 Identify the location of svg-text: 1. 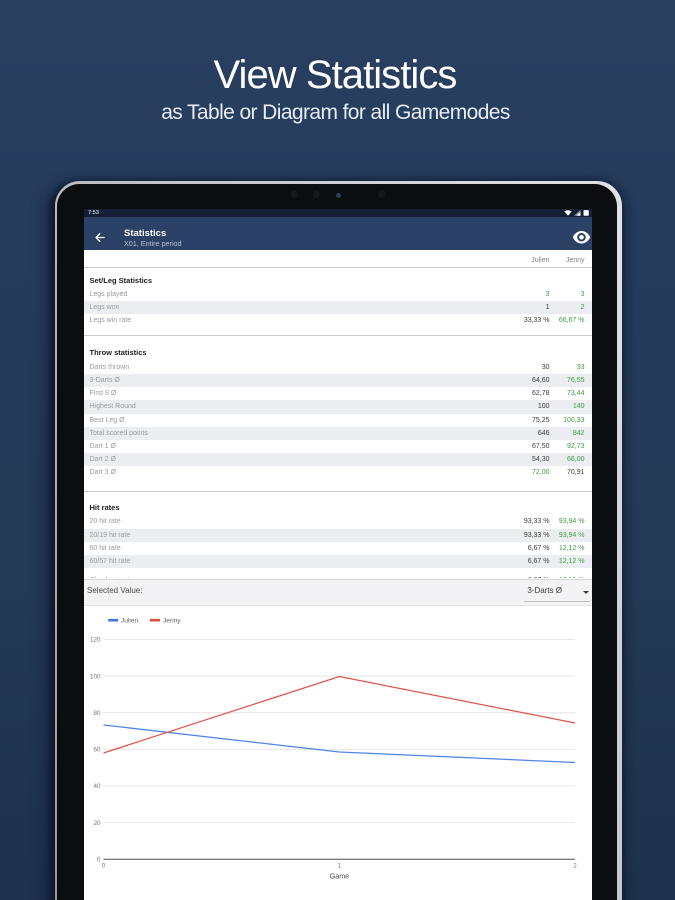
(339, 866).